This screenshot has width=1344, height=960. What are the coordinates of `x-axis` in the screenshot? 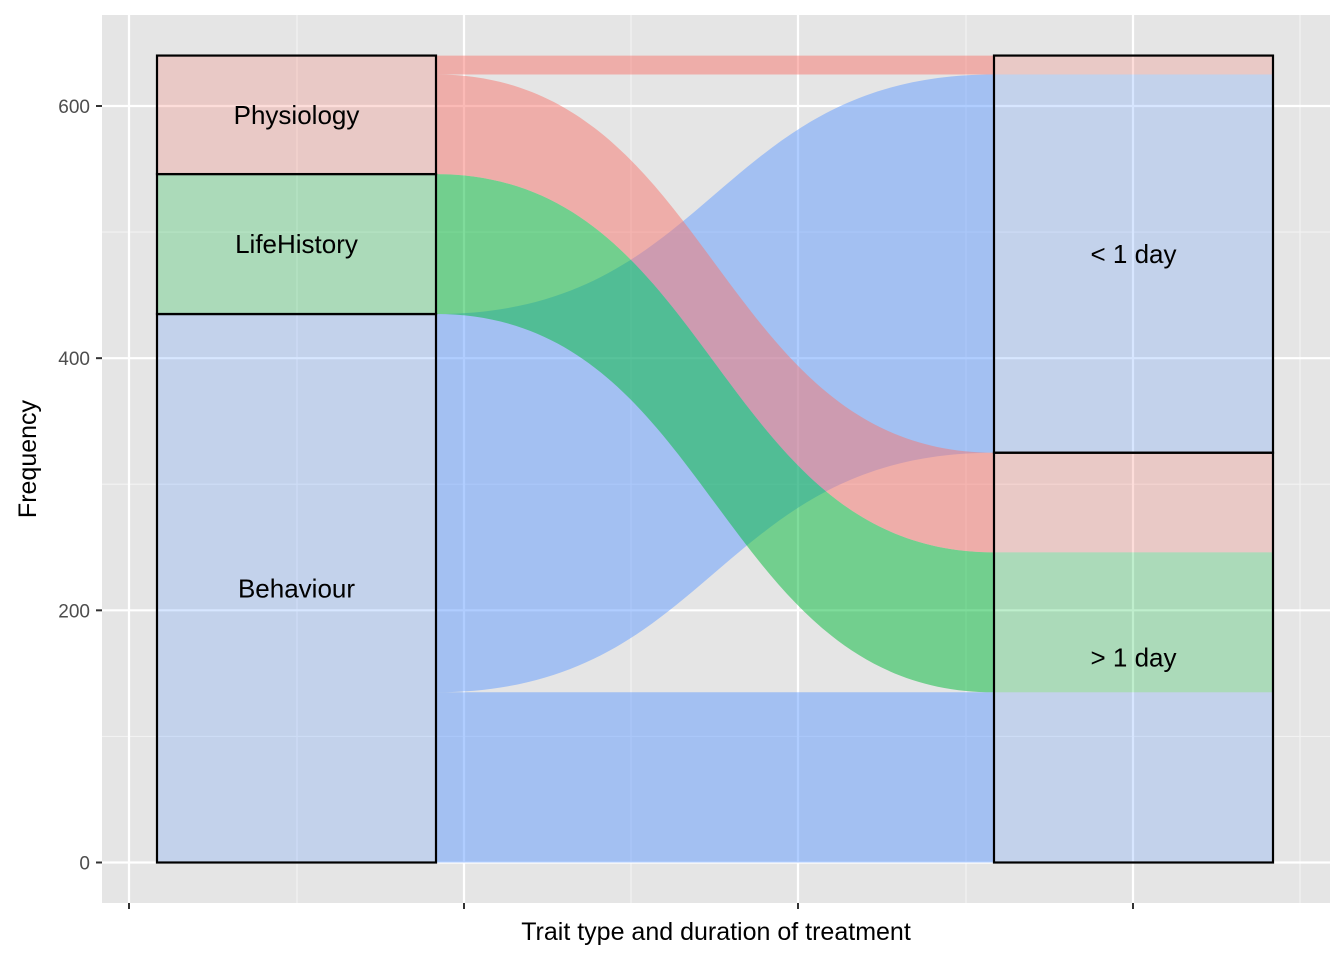 It's located at (631, 906).